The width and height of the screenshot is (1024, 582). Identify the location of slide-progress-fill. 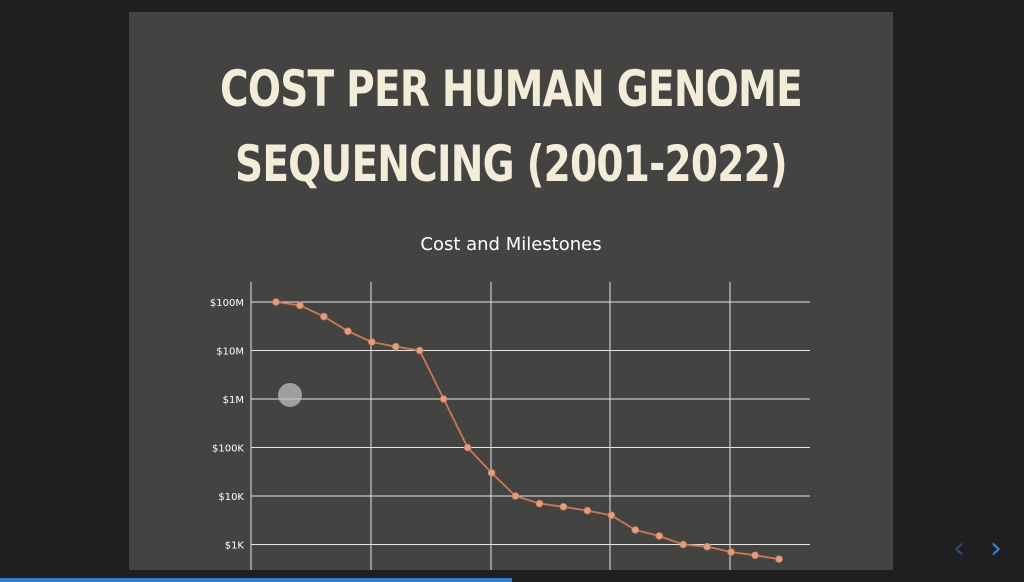
(256, 580).